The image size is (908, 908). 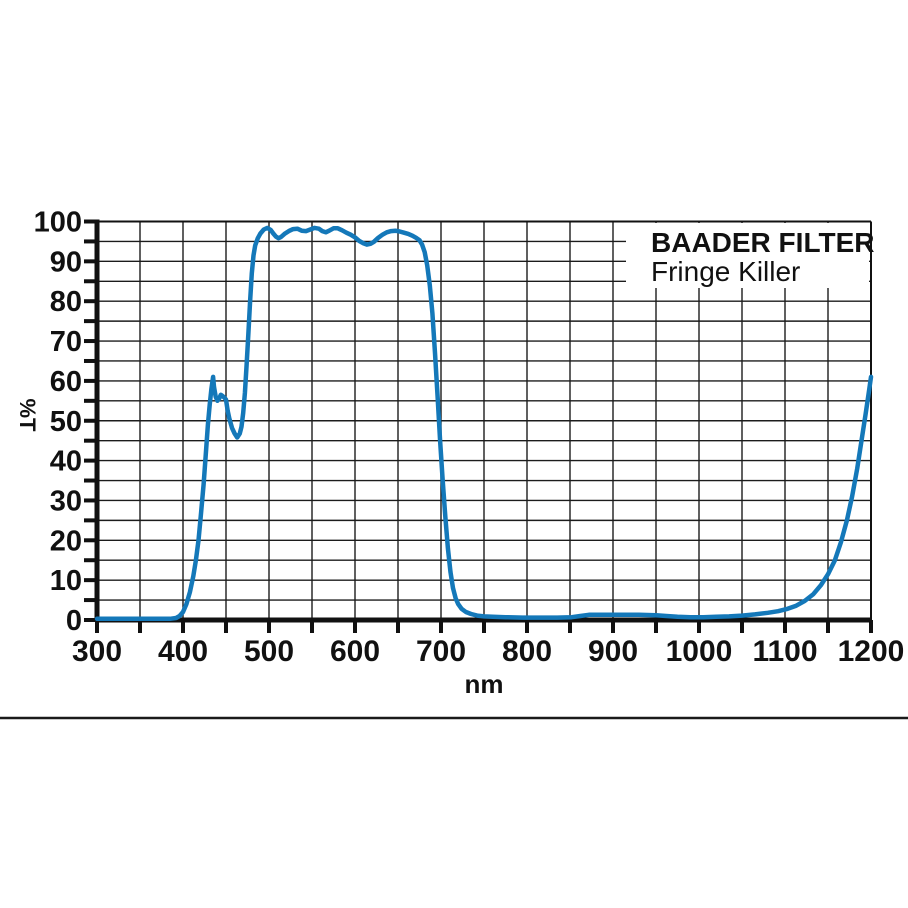 I want to click on legend-box, so click(x=747, y=255).